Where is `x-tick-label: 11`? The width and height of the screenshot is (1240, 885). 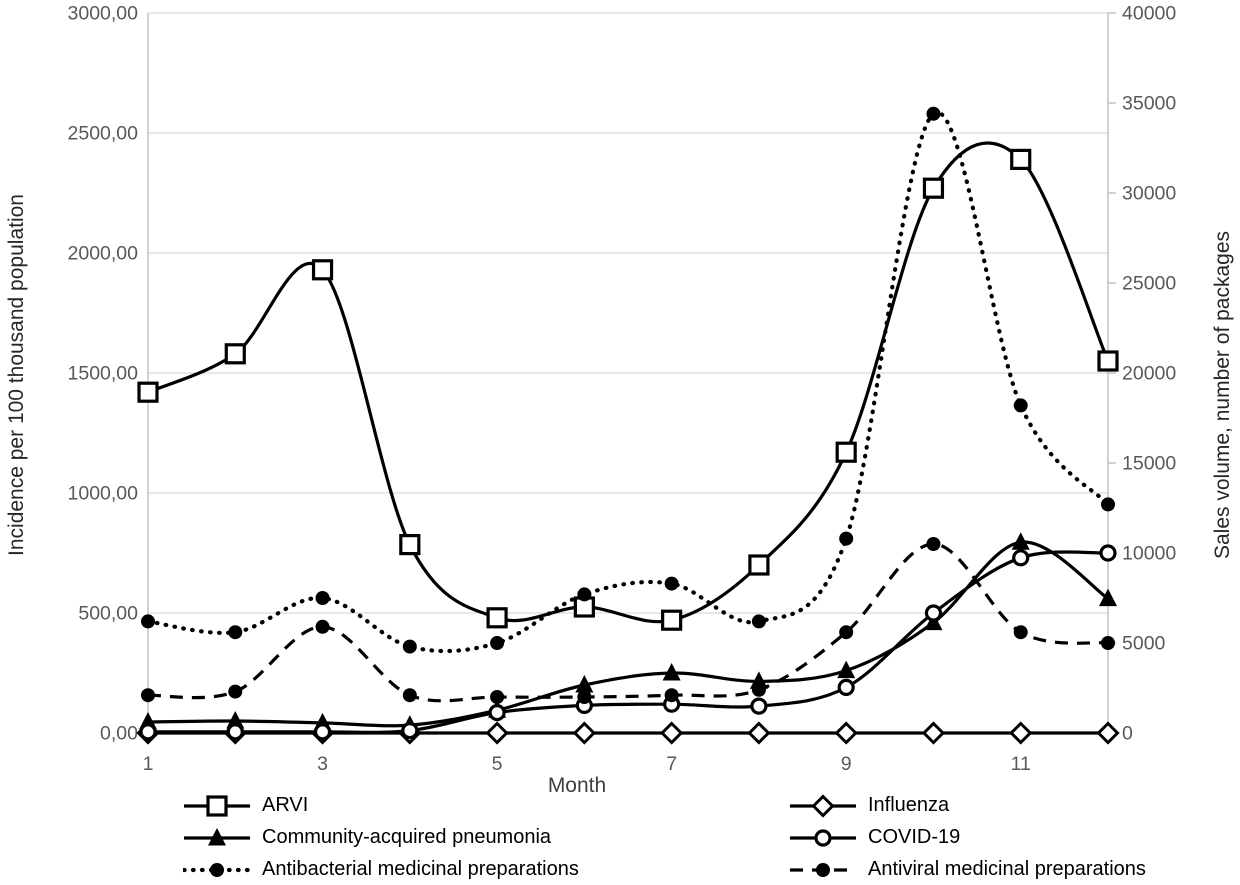 x-tick-label: 11 is located at coordinates (1021, 764).